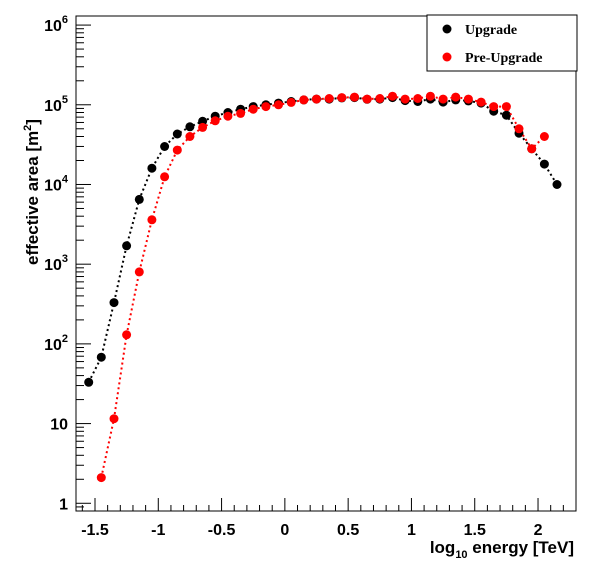  What do you see at coordinates (56, 24) in the screenshot?
I see `y-tick-label: 10⁶` at bounding box center [56, 24].